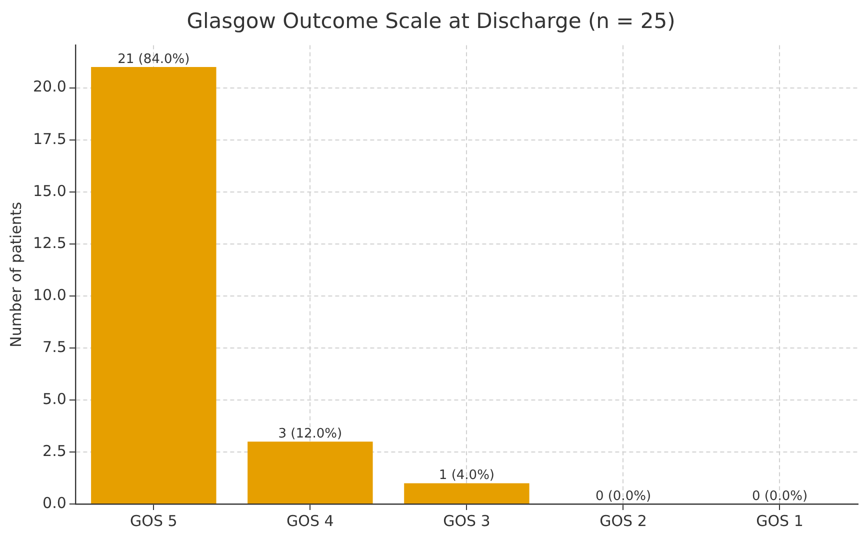  What do you see at coordinates (49, 191) in the screenshot?
I see `y-tick-label: 15.0` at bounding box center [49, 191].